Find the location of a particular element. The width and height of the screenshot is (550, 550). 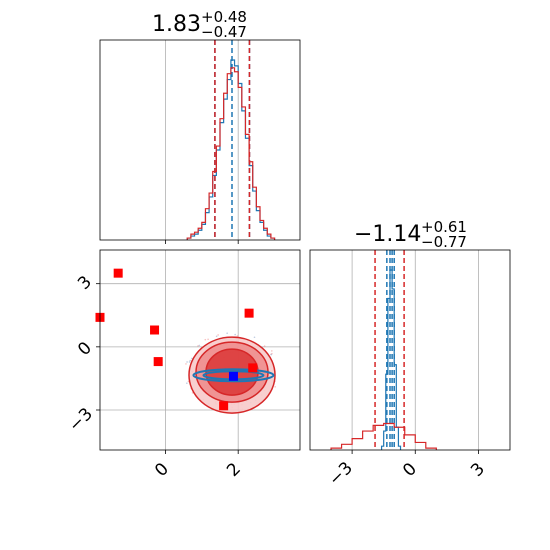

title-lower-error: −0.47 is located at coordinates (224, 32).